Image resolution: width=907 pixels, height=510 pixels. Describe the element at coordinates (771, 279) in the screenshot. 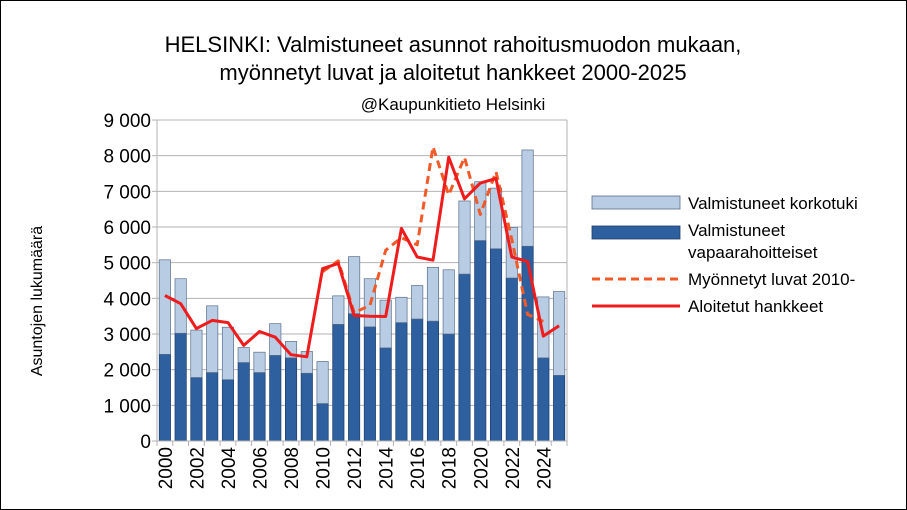

I see `legend-label: Myönnetyt luvat 2010-` at that location.